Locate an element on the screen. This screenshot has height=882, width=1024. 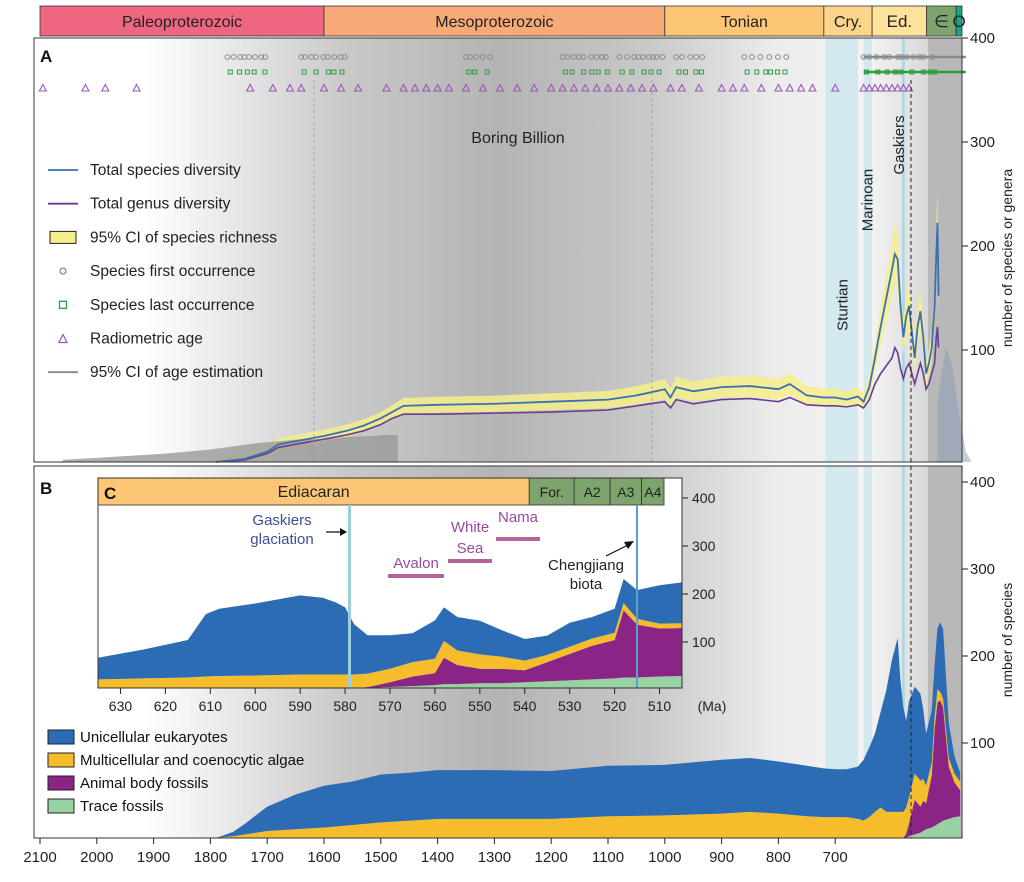
panel-c-multicellular-and-coenocytic-algae-area is located at coordinates (390, 645).